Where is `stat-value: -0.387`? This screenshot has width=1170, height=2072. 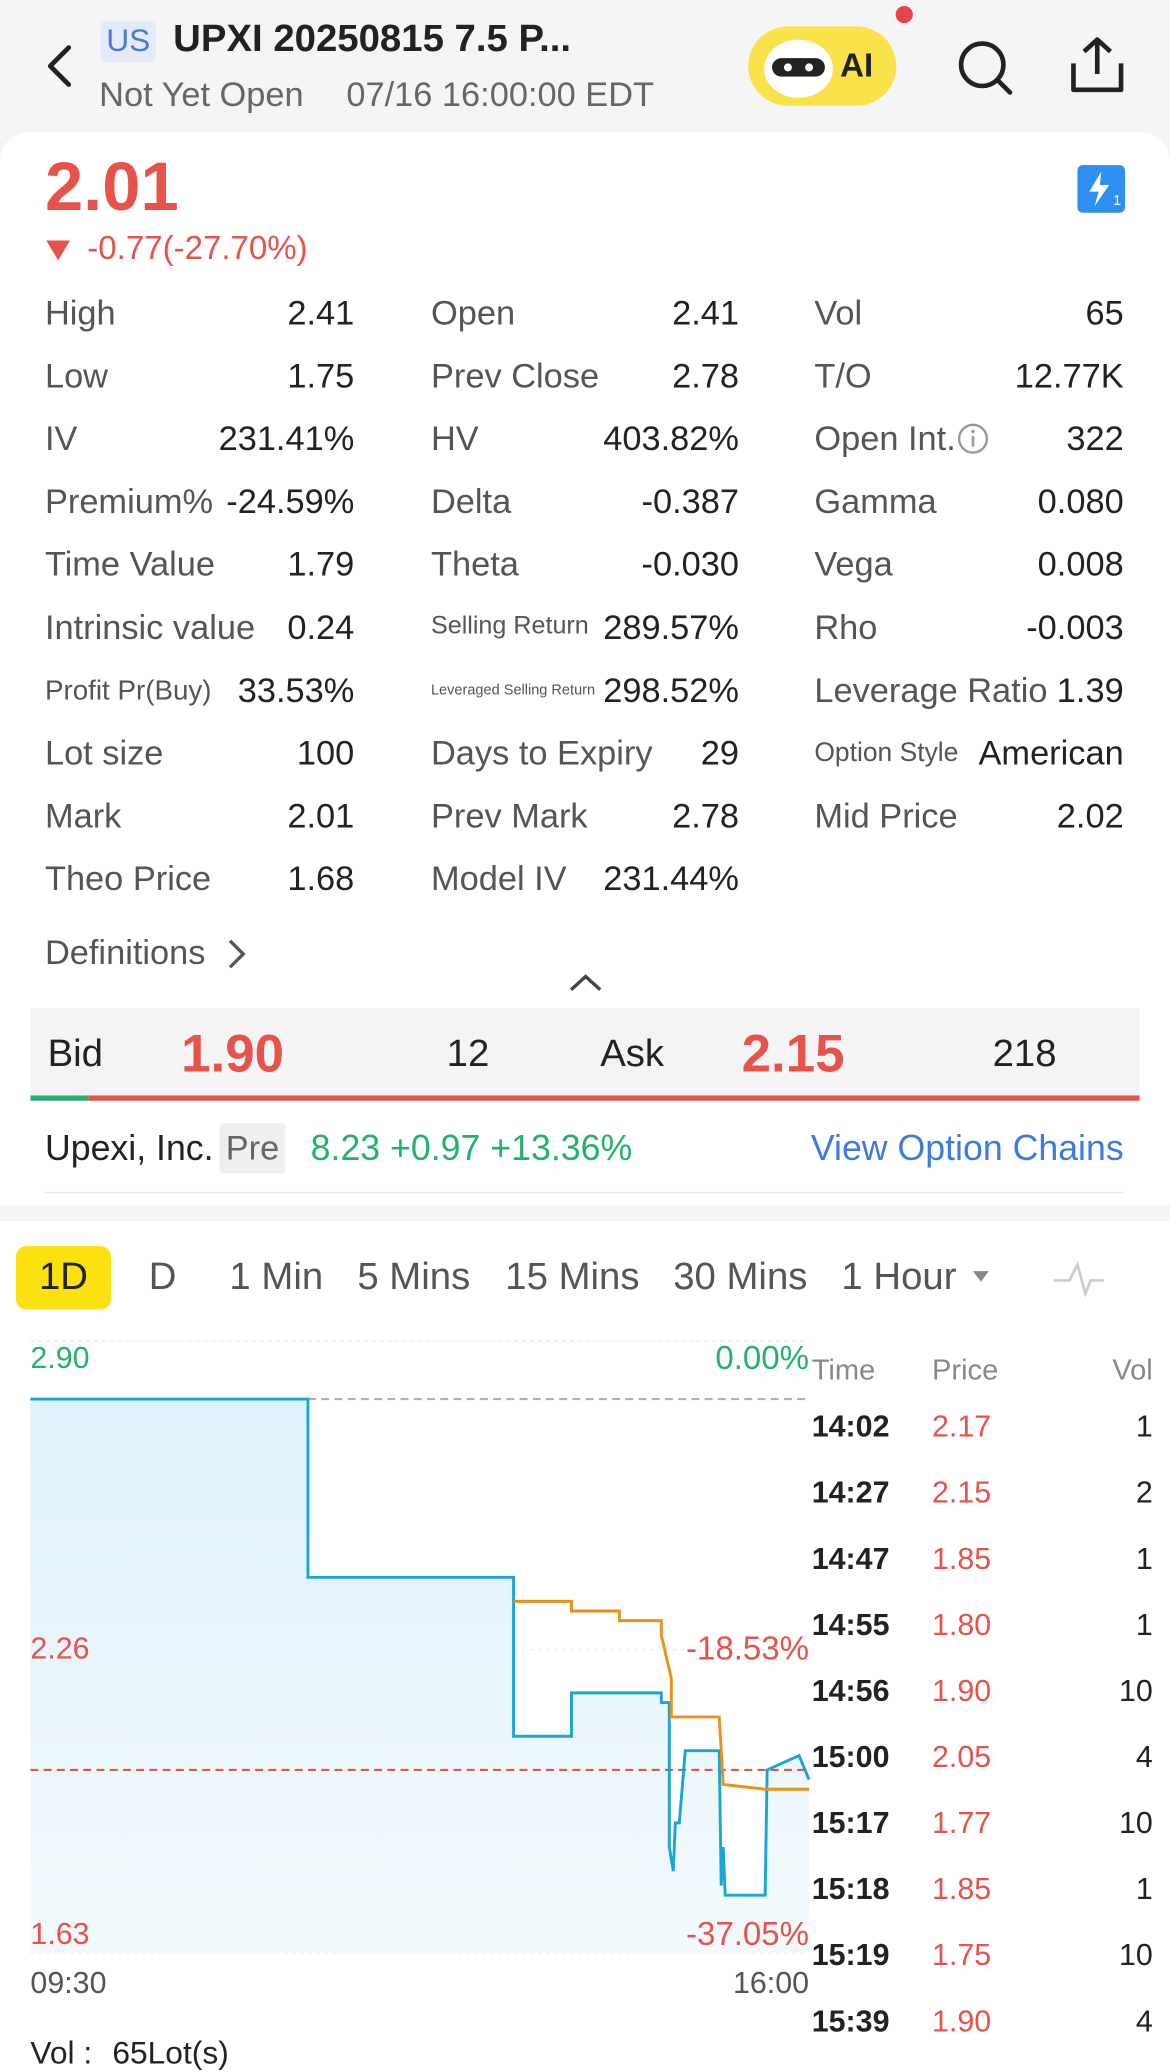 stat-value: -0.387 is located at coordinates (690, 501).